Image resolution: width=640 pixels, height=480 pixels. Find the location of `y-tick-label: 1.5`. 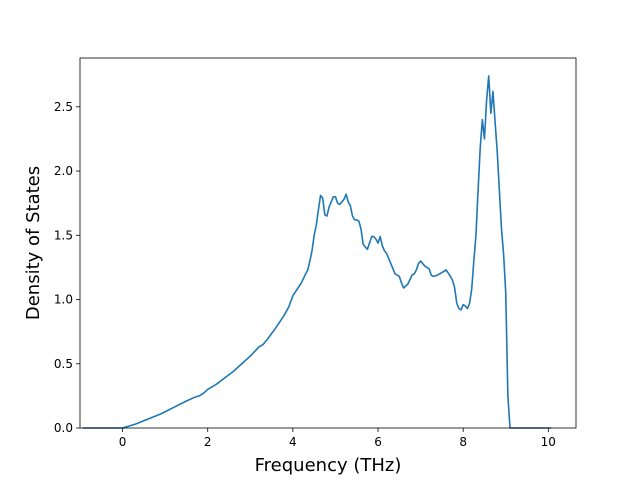

y-tick-label: 1.5 is located at coordinates (63, 235).